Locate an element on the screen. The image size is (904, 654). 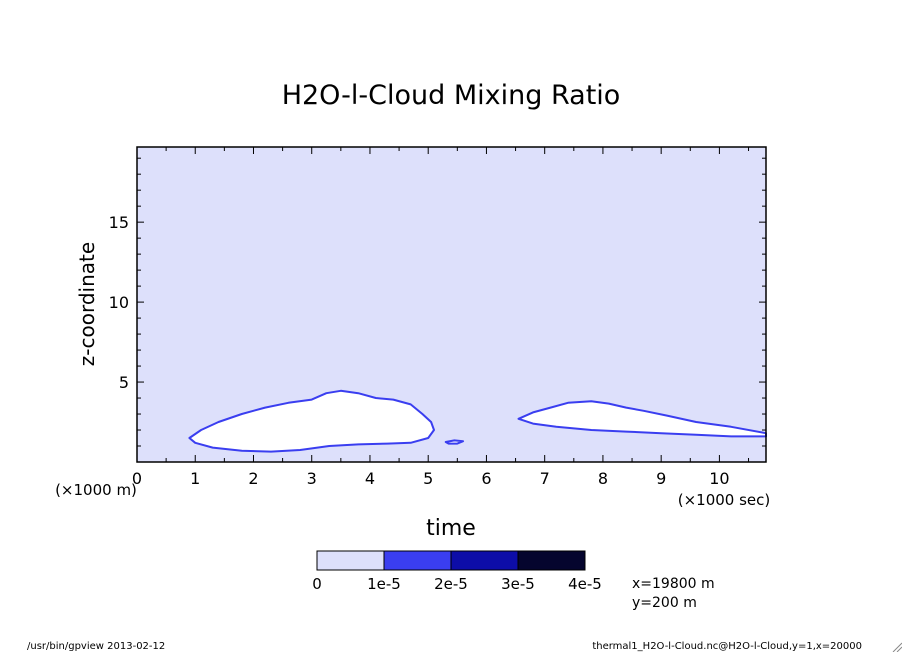
x-axis-label: time is located at coordinates (451, 528).